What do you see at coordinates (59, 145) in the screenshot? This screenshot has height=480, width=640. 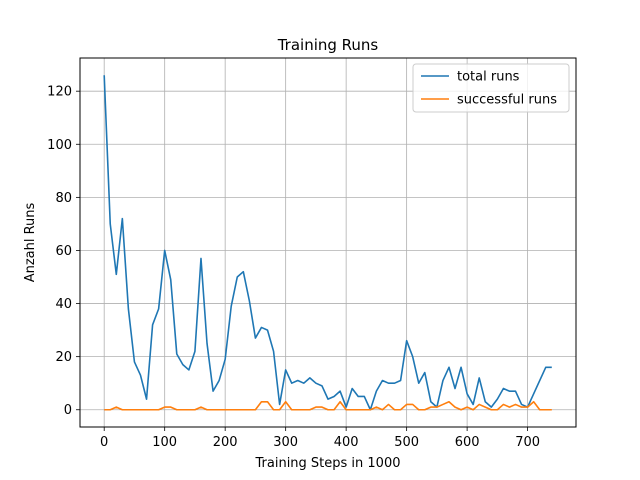 I see `y-tick-label: 100` at bounding box center [59, 145].